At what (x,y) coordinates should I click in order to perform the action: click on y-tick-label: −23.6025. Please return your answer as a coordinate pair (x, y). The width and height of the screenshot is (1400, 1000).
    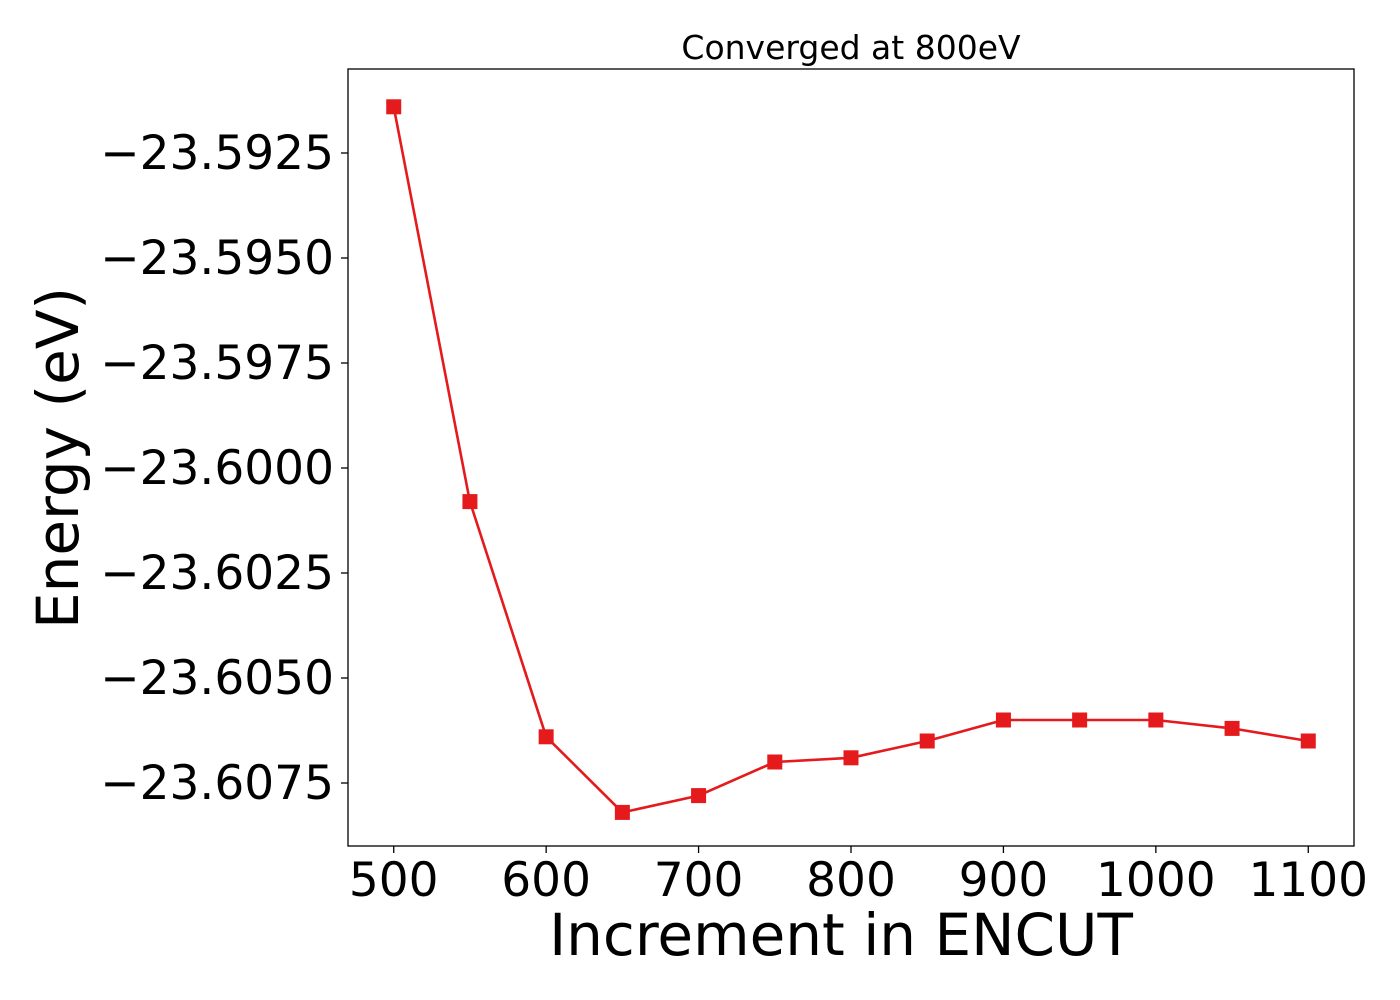
    Looking at the image, I should click on (217, 573).